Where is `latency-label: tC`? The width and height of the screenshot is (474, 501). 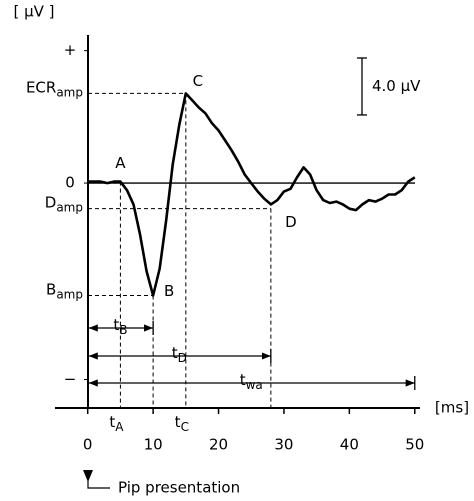
latency-label: tC is located at coordinates (182, 423).